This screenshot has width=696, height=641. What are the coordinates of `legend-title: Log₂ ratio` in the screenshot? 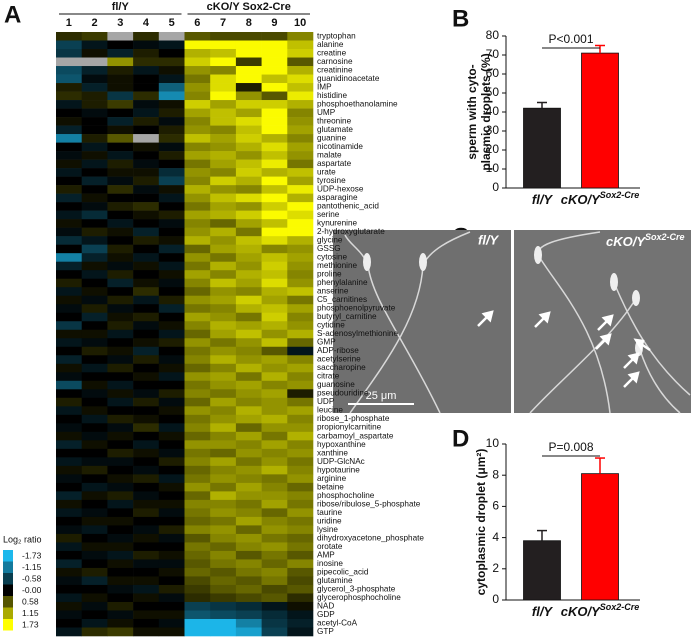 It's located at (22, 539).